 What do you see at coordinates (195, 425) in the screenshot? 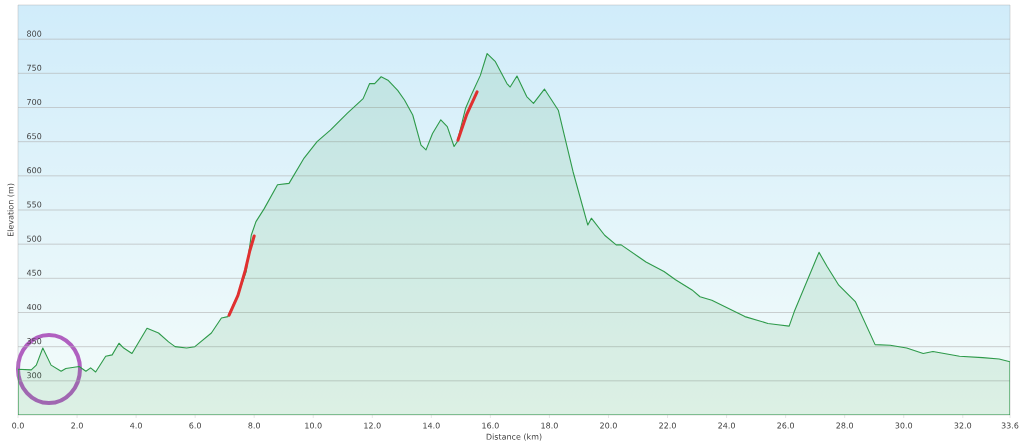
I see `x-tick-label: 6.0` at bounding box center [195, 425].